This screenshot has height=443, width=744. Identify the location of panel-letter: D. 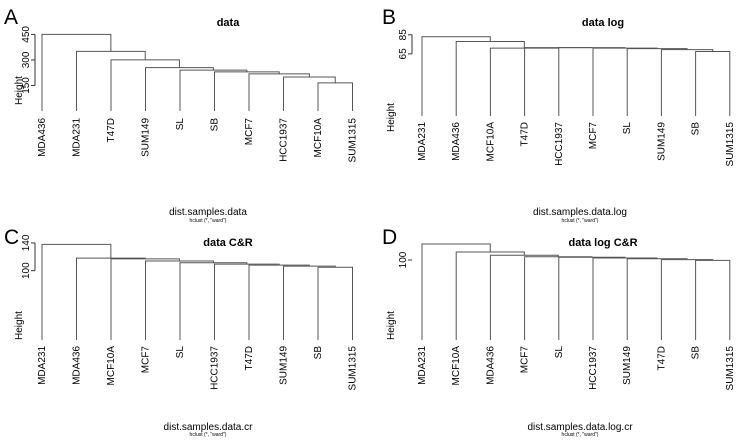
(389, 237).